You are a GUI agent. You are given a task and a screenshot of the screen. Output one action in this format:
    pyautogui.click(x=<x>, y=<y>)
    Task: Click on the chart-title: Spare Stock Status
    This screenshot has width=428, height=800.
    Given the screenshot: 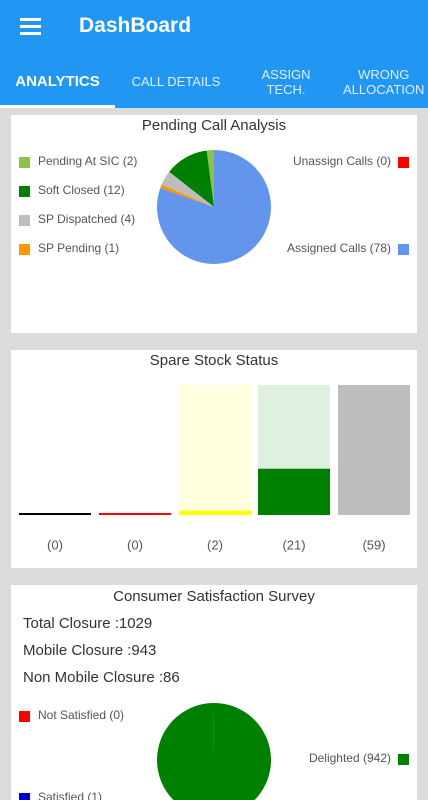 What is the action you would take?
    pyautogui.click(x=214, y=360)
    